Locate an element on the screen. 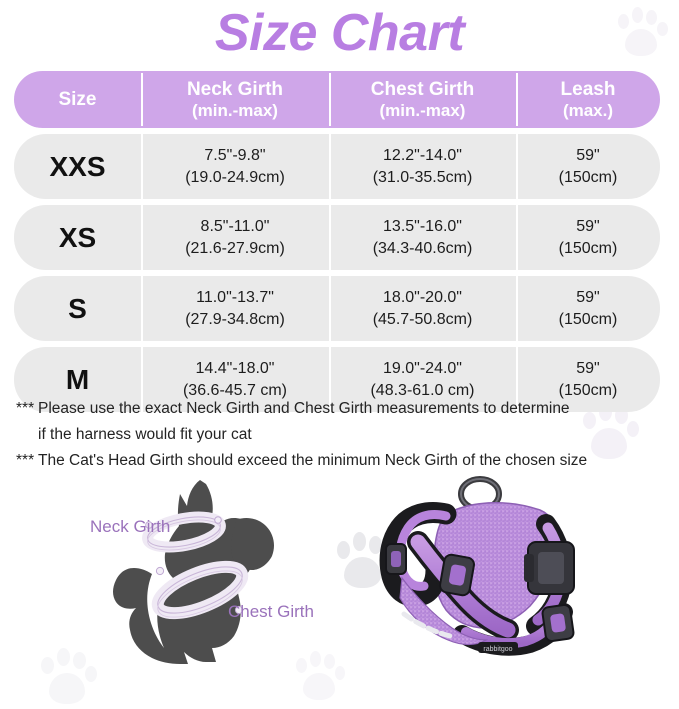  header-size-label: Size is located at coordinates (77, 99).